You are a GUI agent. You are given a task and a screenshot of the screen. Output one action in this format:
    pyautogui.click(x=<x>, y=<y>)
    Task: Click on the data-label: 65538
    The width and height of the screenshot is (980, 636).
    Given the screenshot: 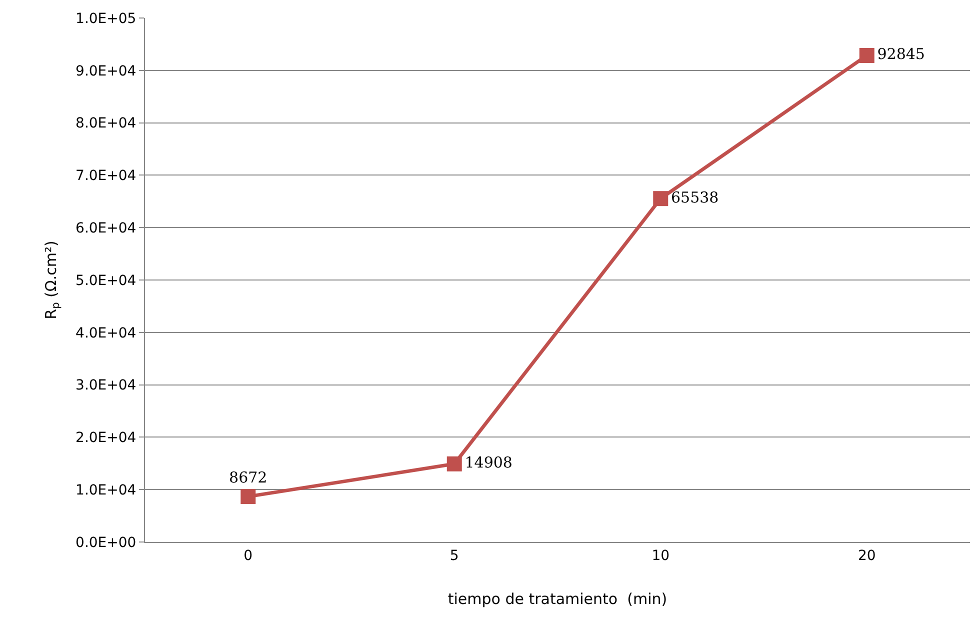 What is the action you would take?
    pyautogui.click(x=695, y=197)
    